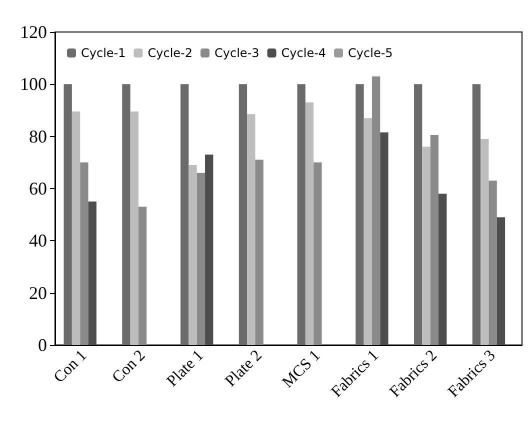  I want to click on legend-label: Cycle-1, so click(103, 53).